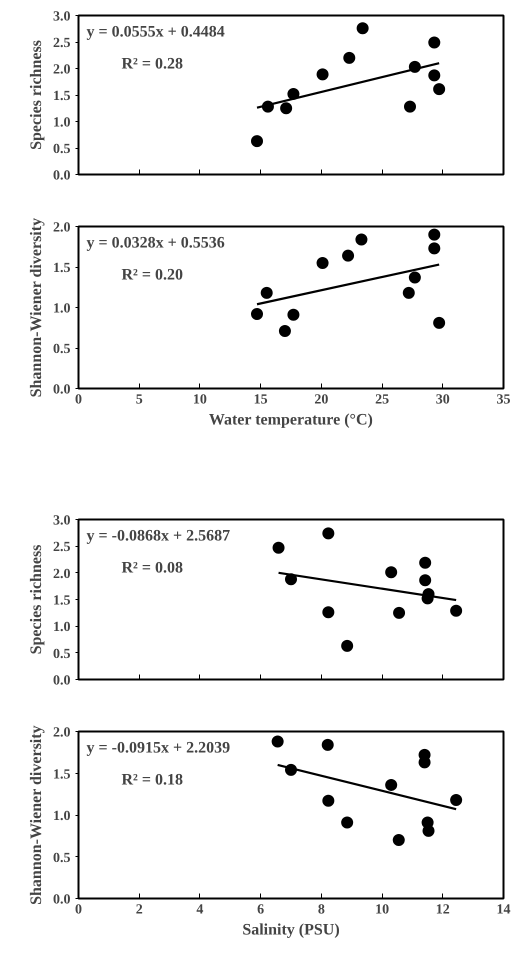  I want to click on x-tick-label: 12, so click(443, 910).